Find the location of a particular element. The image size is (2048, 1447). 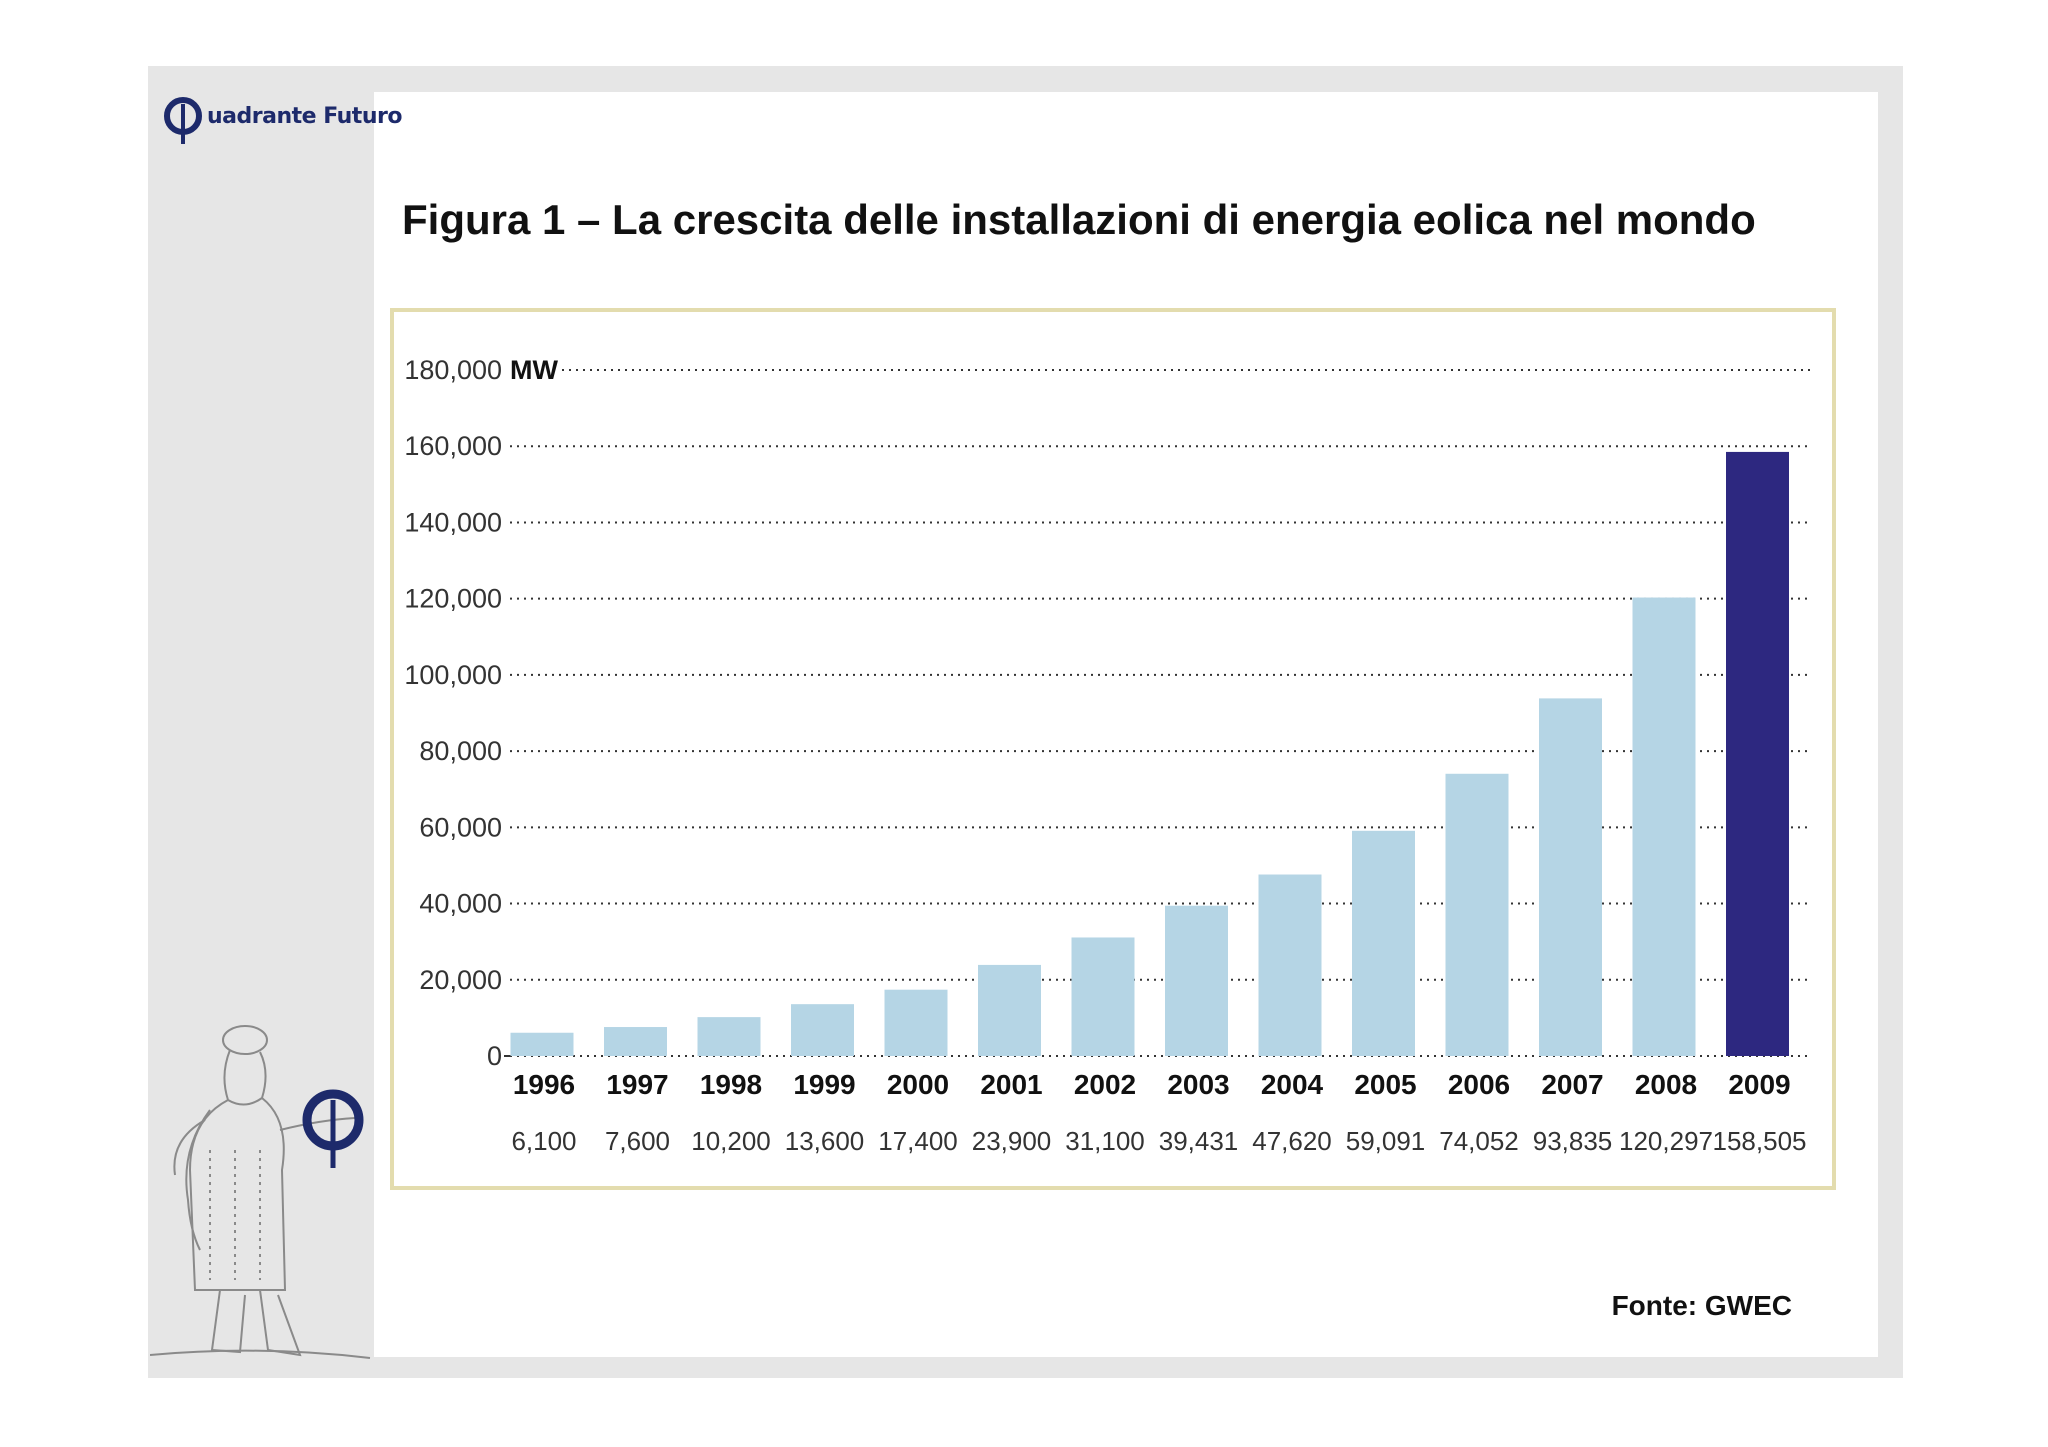

y-tick-label: 60,000 is located at coordinates (460, 827).